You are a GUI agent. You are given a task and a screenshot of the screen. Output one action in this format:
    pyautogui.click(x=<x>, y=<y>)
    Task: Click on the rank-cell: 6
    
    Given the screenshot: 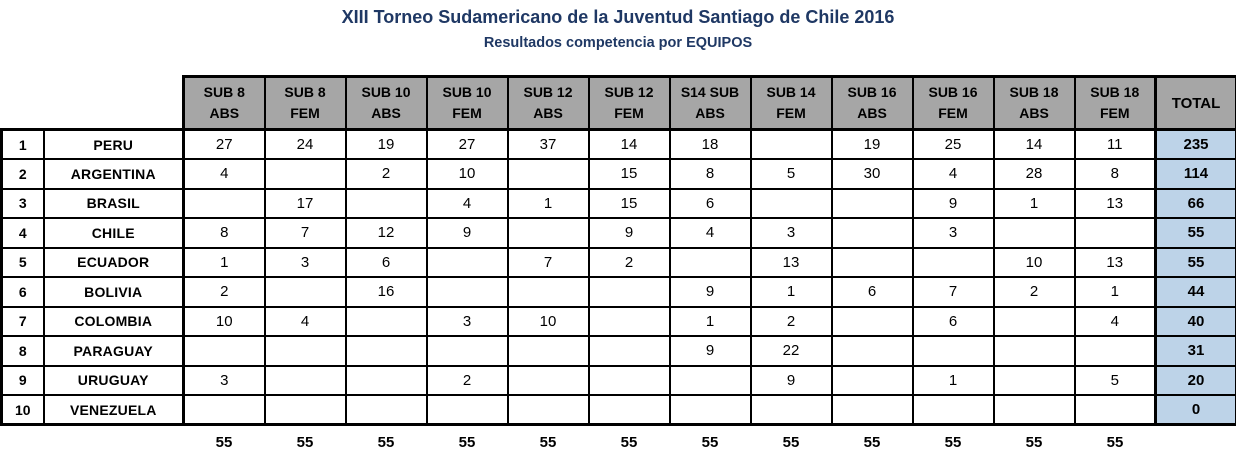 What is the action you would take?
    pyautogui.click(x=22, y=292)
    